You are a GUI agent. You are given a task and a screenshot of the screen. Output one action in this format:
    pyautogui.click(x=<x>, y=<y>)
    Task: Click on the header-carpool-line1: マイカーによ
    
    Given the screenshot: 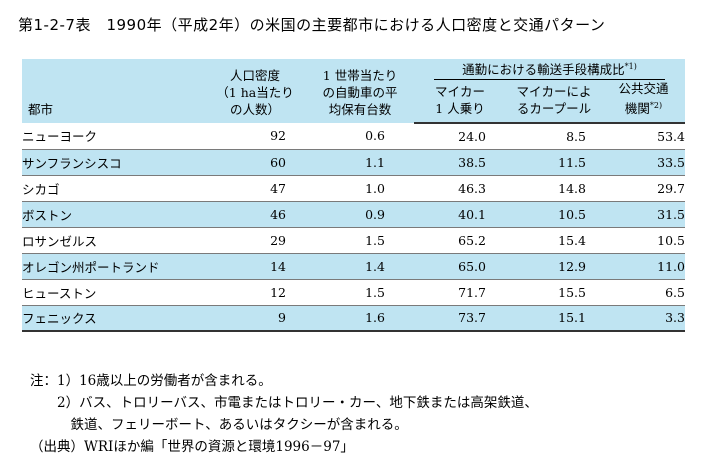 What is the action you would take?
    pyautogui.click(x=554, y=92)
    